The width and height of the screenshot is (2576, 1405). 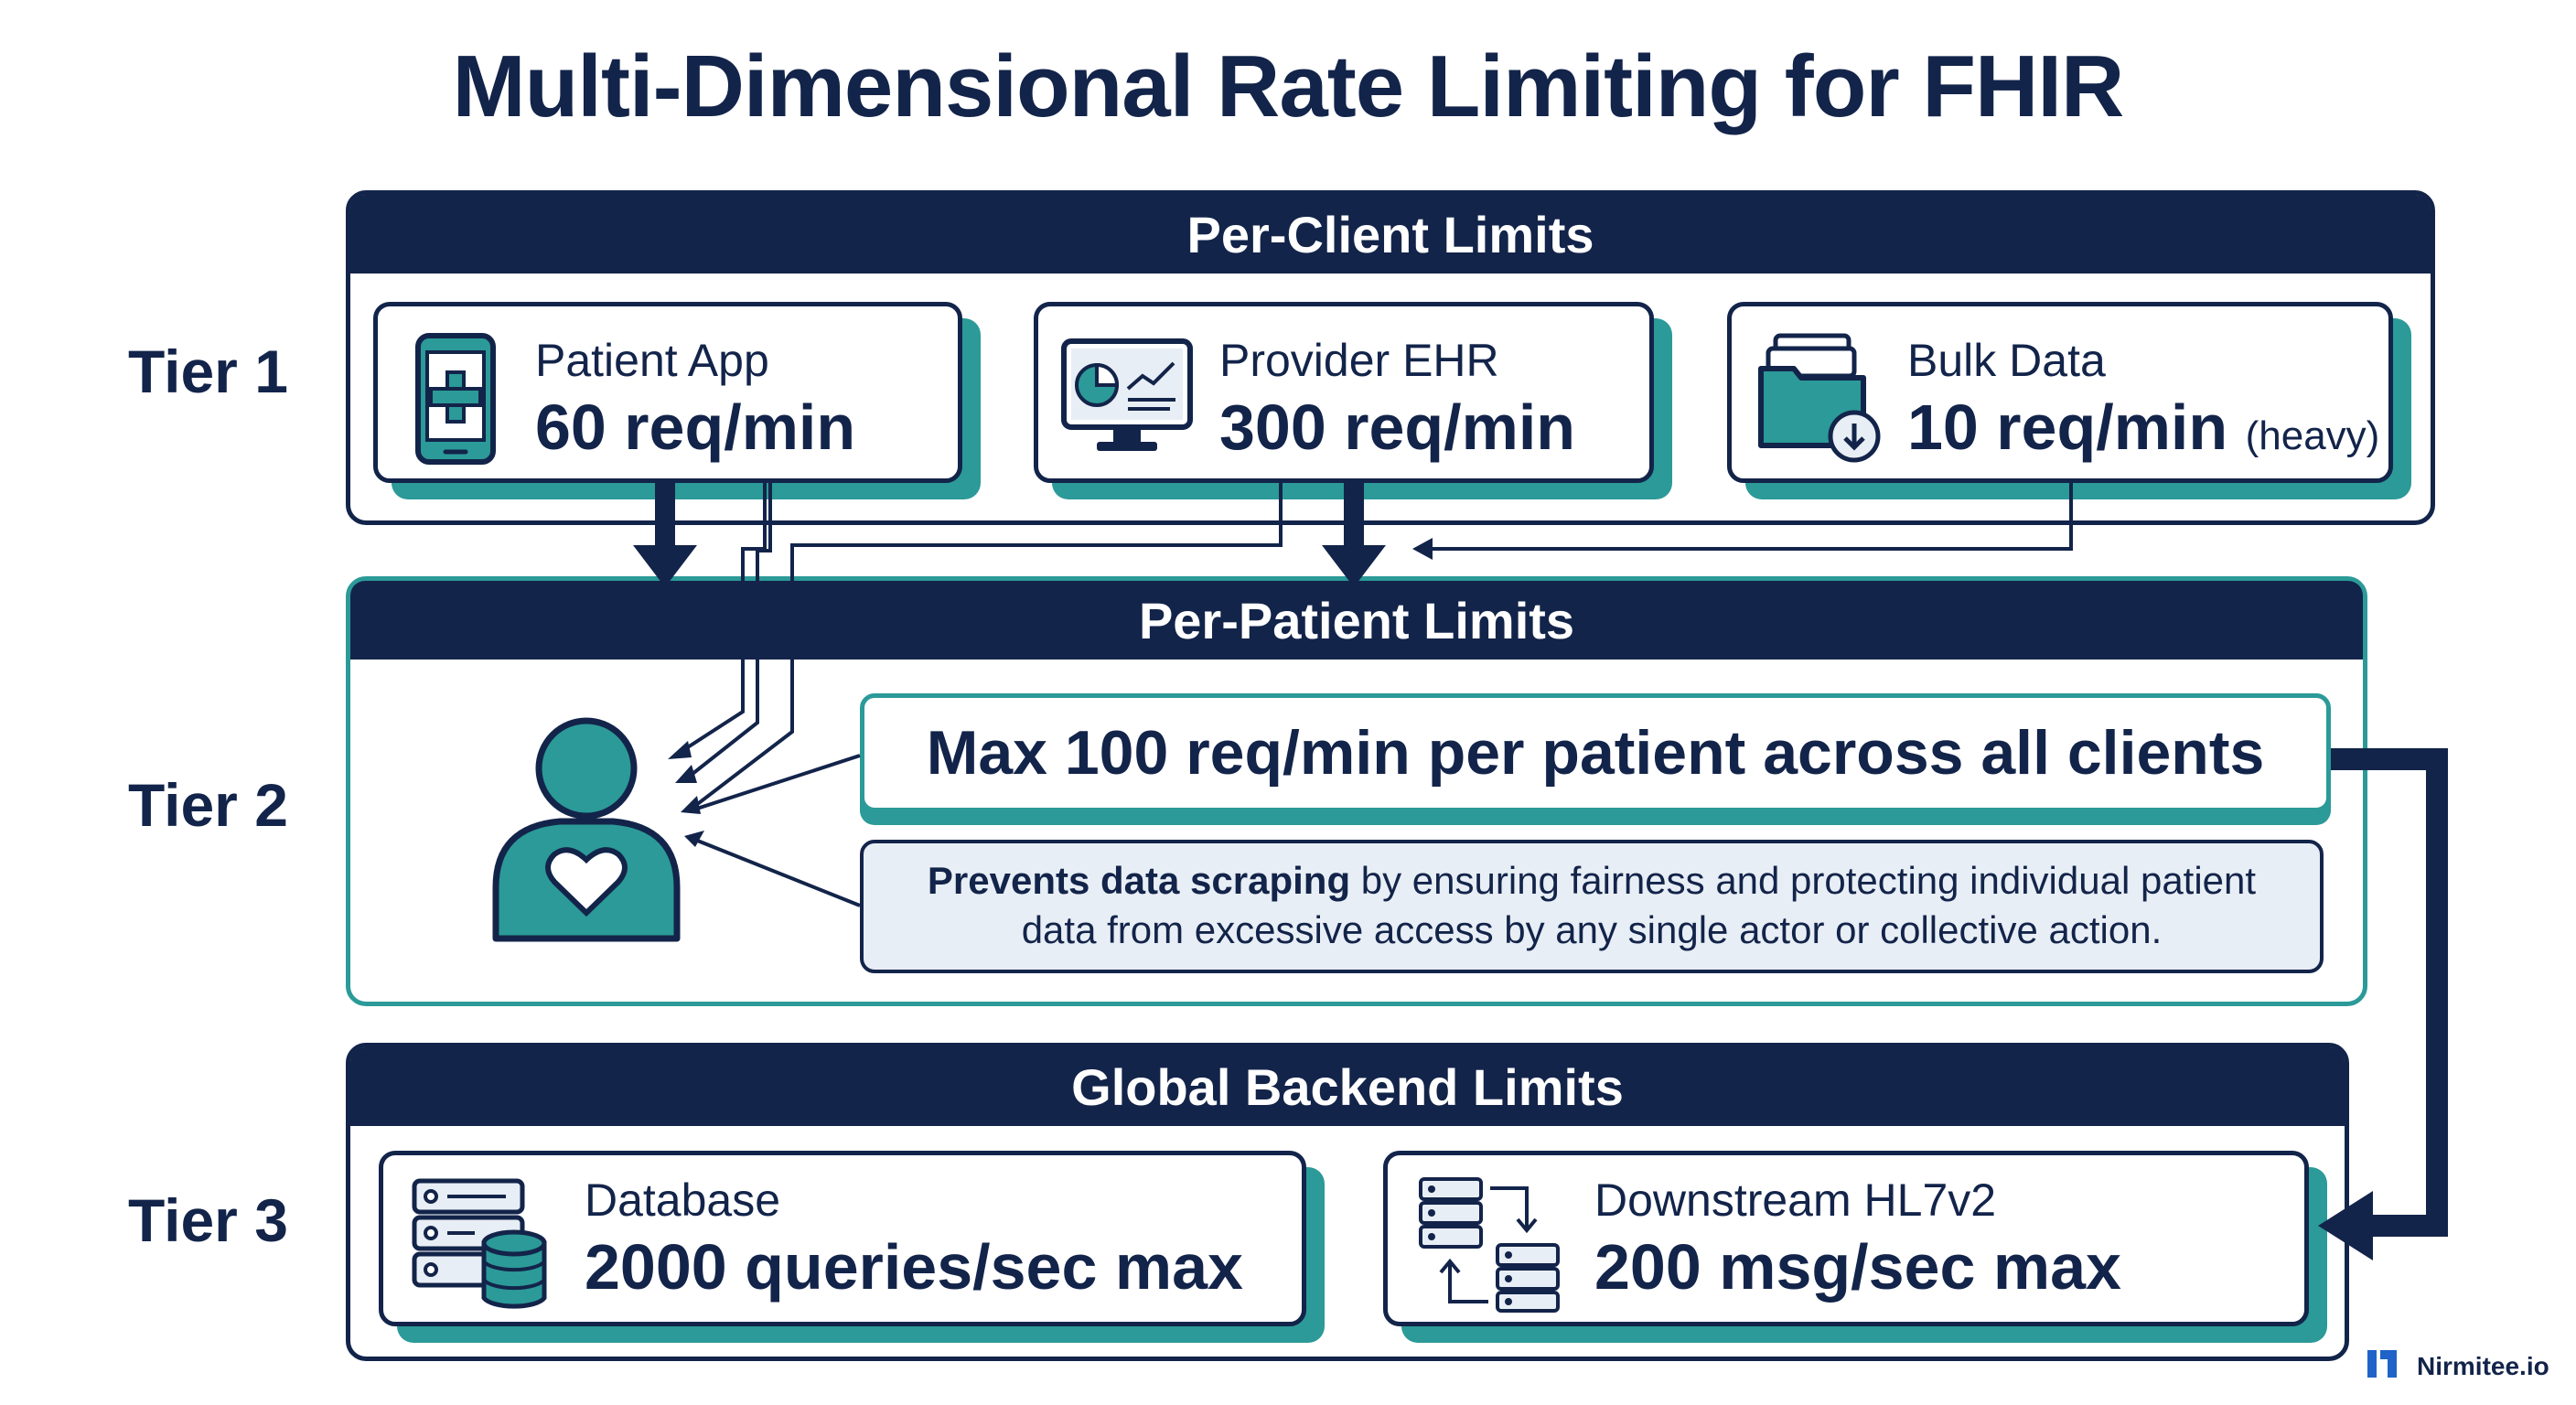 I want to click on per-client-header: Per-Client Limits, so click(x=1391, y=234).